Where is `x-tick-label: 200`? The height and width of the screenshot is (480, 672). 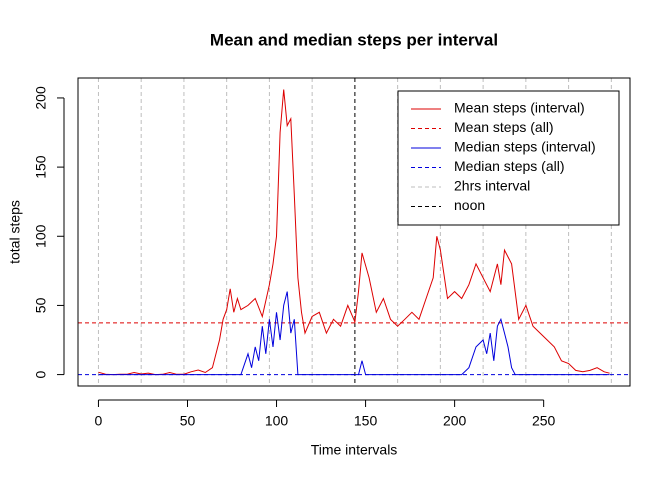 x-tick-label: 200 is located at coordinates (455, 421).